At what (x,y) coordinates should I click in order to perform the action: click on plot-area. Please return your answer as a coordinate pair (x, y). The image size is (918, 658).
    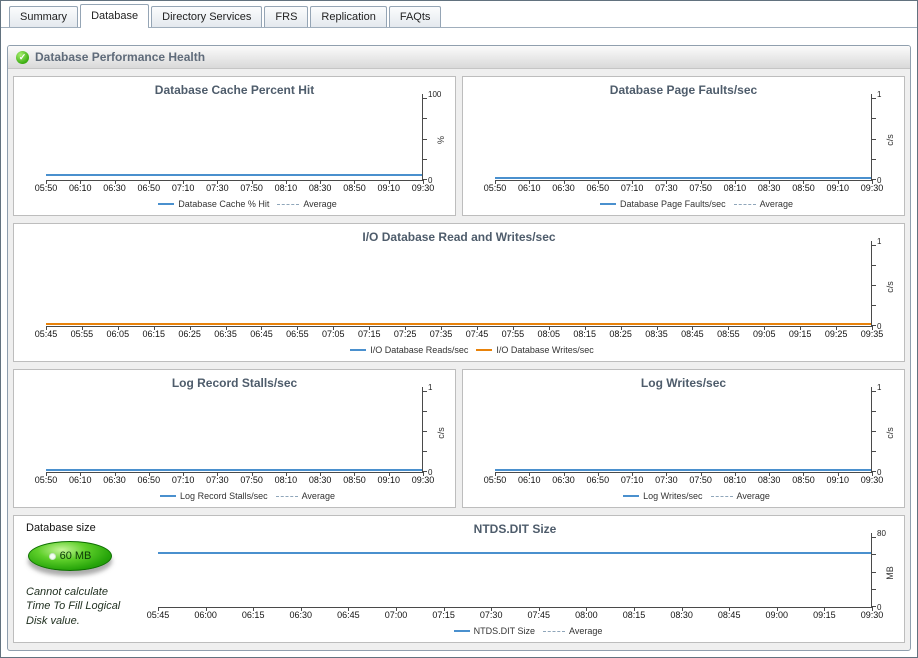
    Looking at the image, I should click on (517, 572).